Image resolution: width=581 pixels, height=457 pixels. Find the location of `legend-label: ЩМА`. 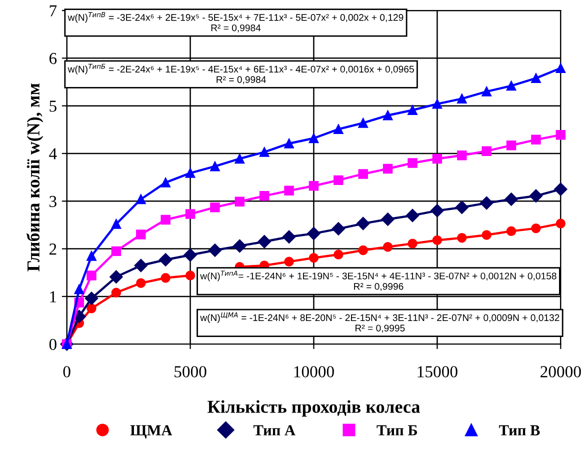

legend-label: ЩМА is located at coordinates (151, 432).